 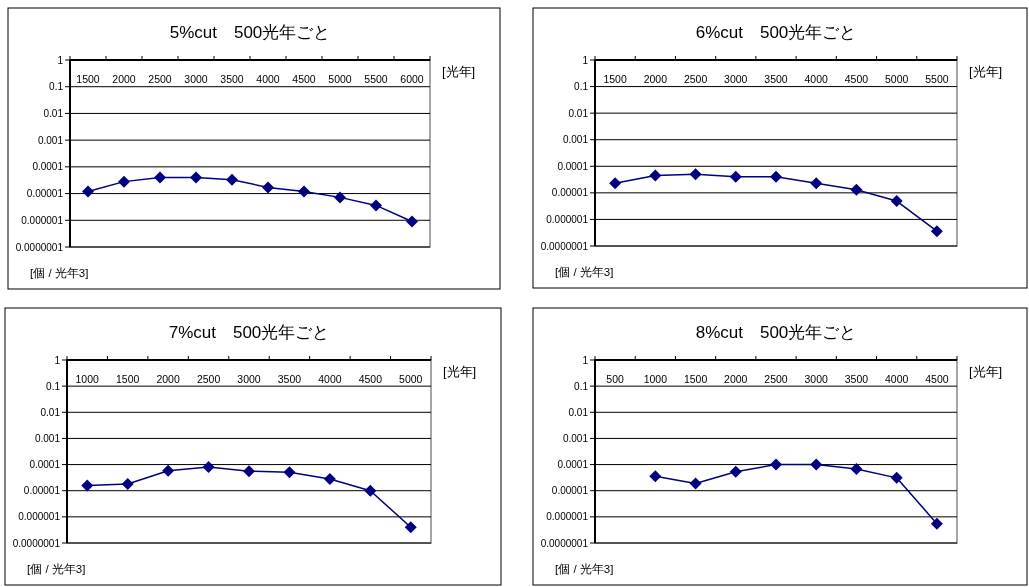 I want to click on x-tick-label: 6000, so click(x=412, y=79).